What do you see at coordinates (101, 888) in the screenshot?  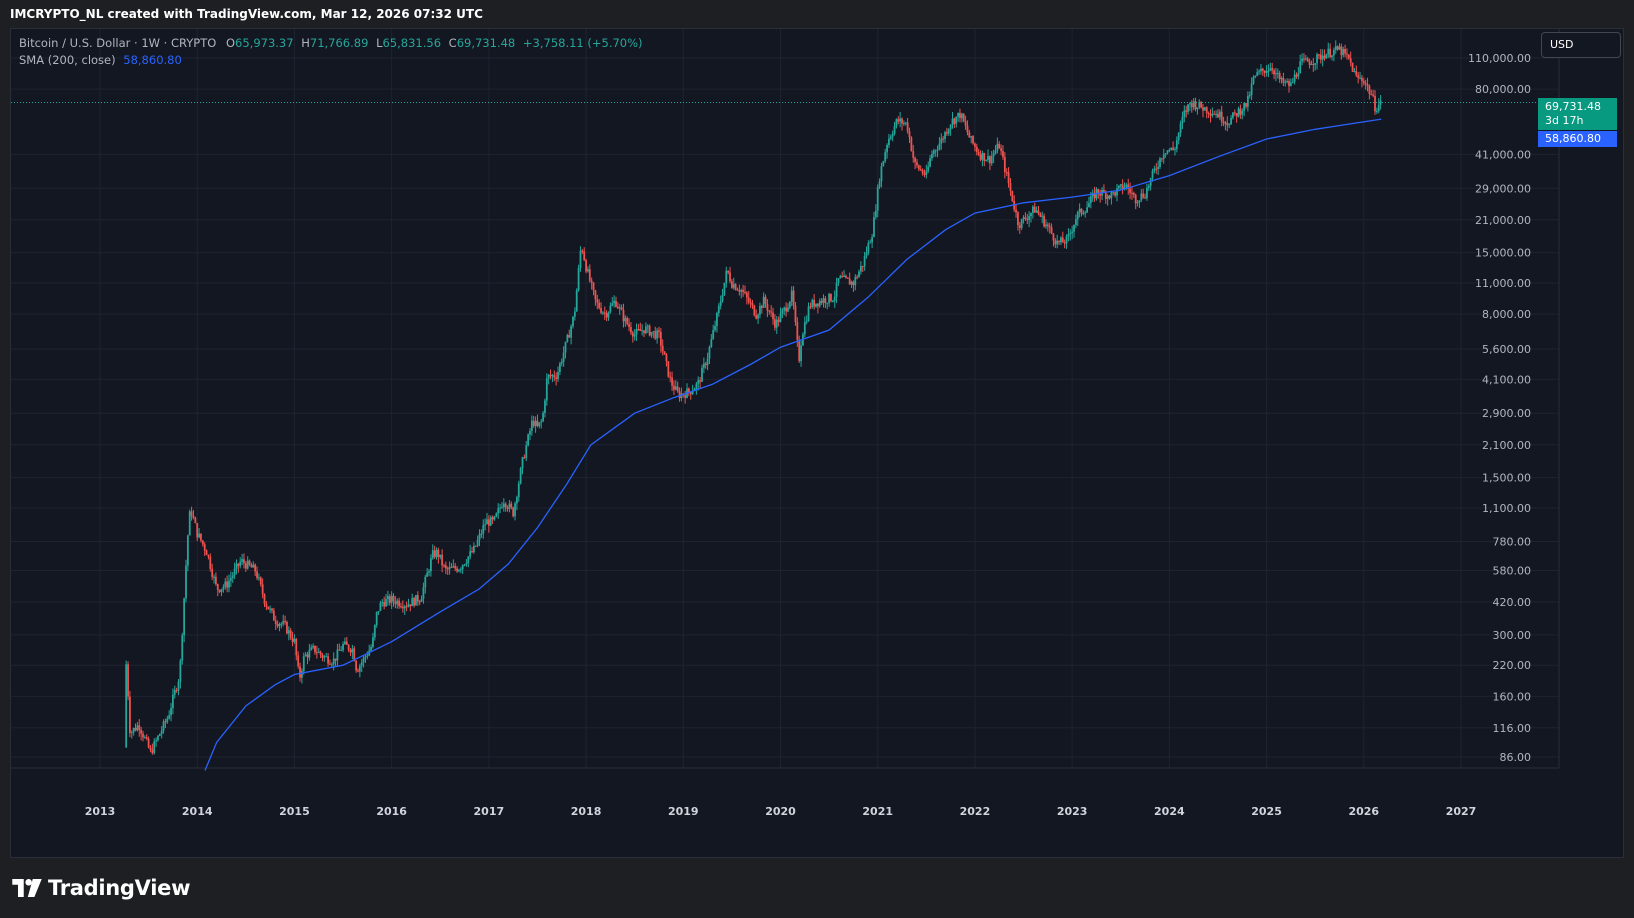 I see `tradingview-logo: TradingView` at bounding box center [101, 888].